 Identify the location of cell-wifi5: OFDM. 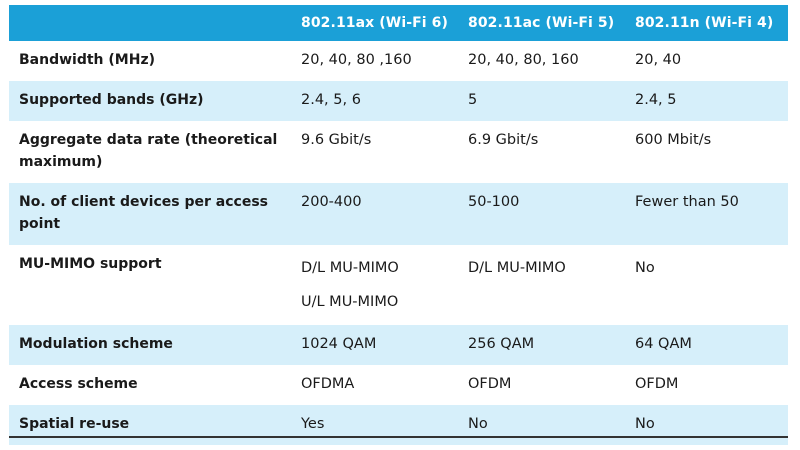
(540, 385).